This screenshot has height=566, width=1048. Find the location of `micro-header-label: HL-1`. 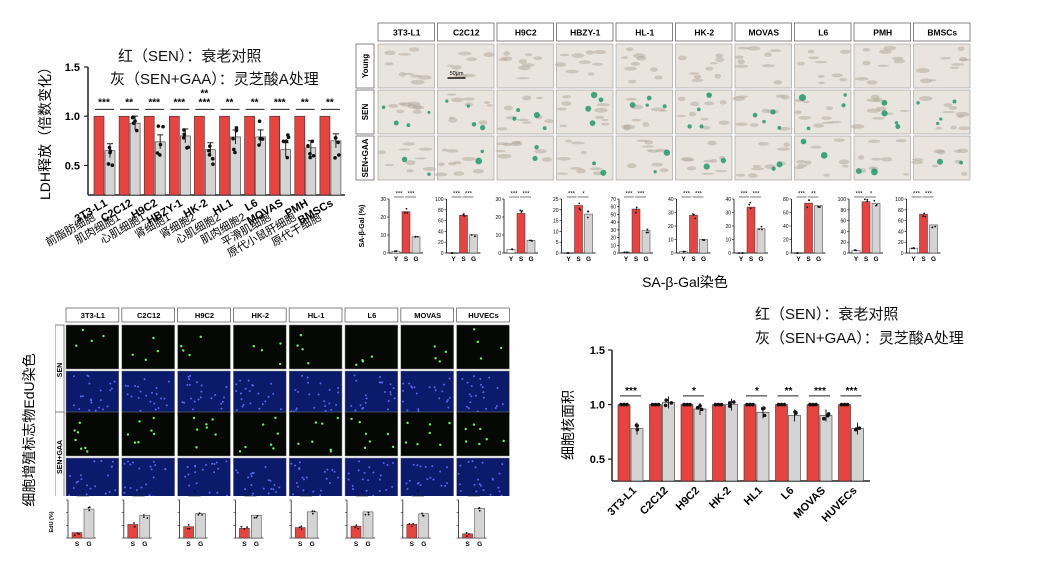

micro-header-label: HL-1 is located at coordinates (316, 315).